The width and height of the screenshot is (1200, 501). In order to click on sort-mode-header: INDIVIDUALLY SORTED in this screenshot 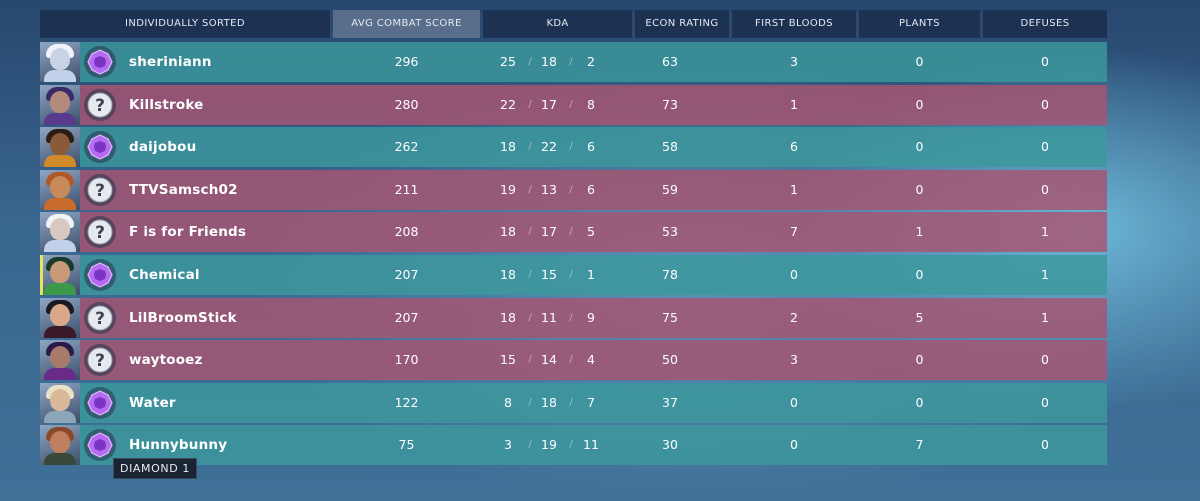, I will do `click(185, 24)`.